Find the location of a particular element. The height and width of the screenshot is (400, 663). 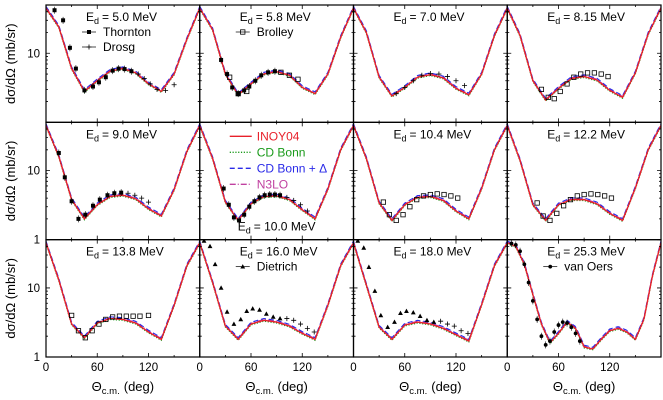

panel-energy-label: Ed = 5.0 MeV is located at coordinates (121, 18).